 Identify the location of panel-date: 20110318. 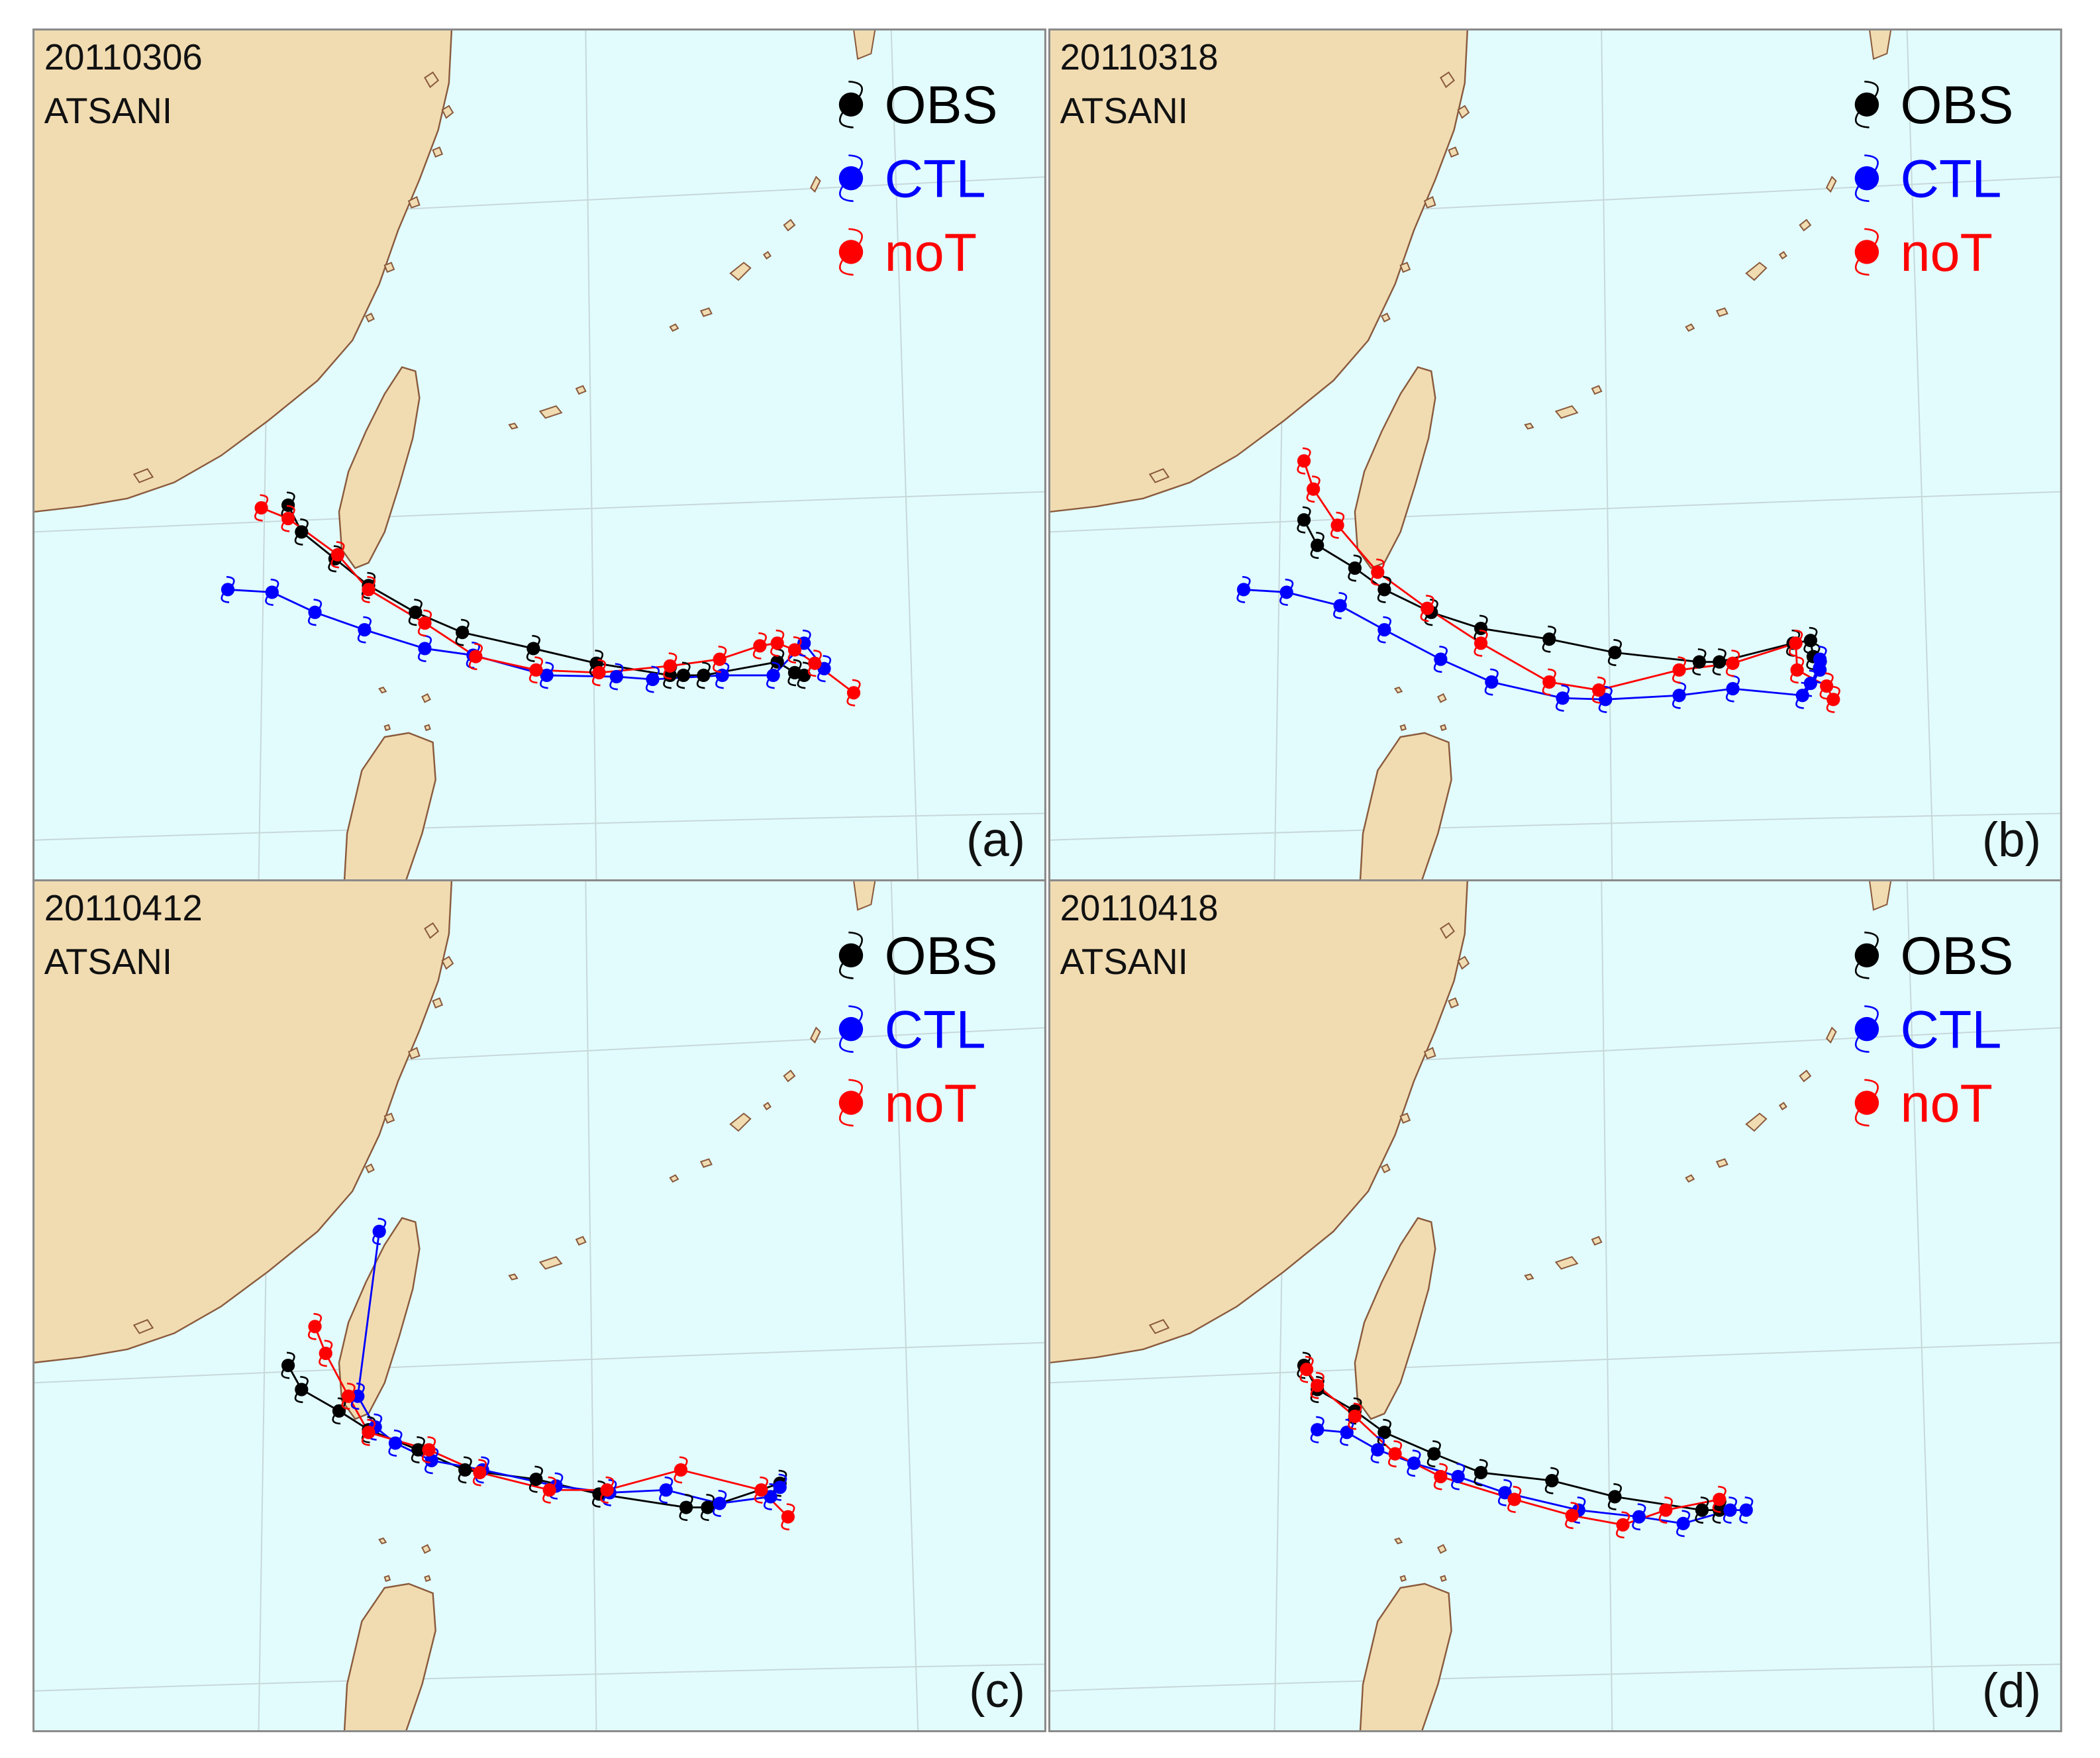
(1139, 57).